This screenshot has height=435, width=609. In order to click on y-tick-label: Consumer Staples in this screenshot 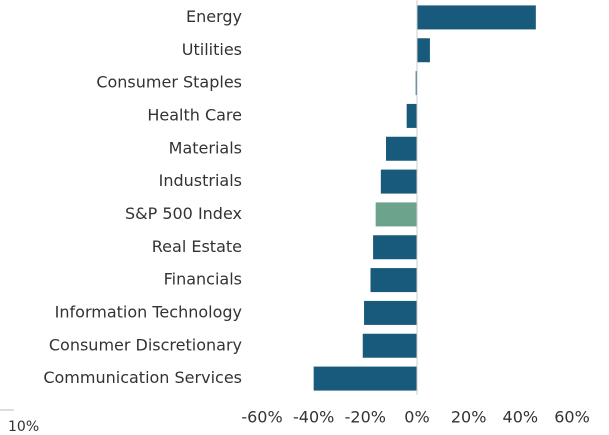, I will do `click(169, 82)`.